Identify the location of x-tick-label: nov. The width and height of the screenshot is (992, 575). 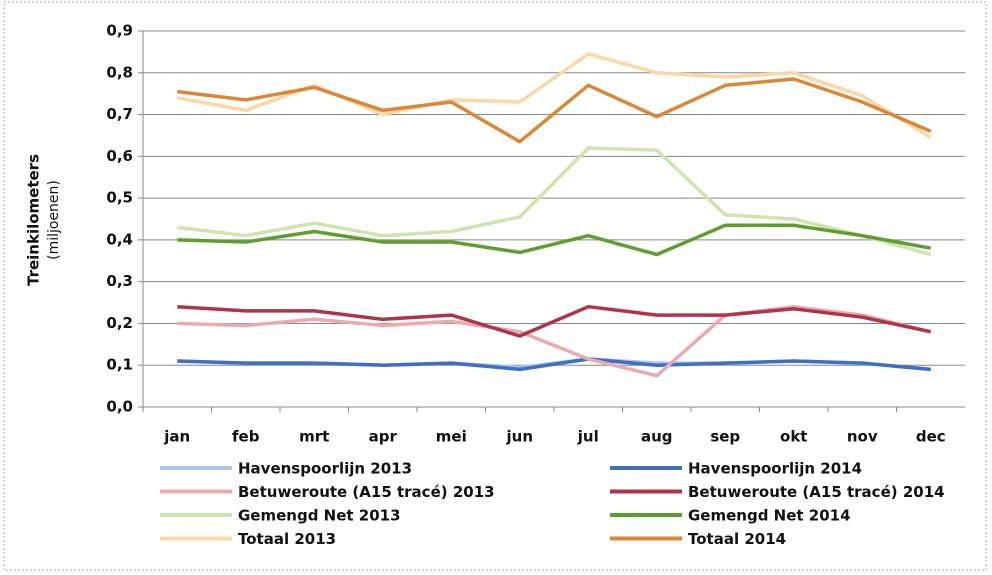
(862, 437).